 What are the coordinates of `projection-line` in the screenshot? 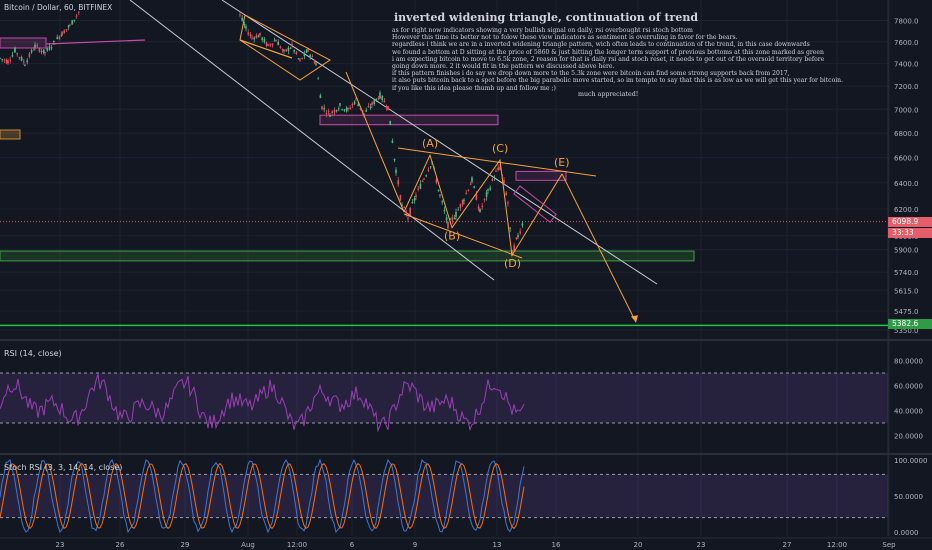 It's located at (599, 248).